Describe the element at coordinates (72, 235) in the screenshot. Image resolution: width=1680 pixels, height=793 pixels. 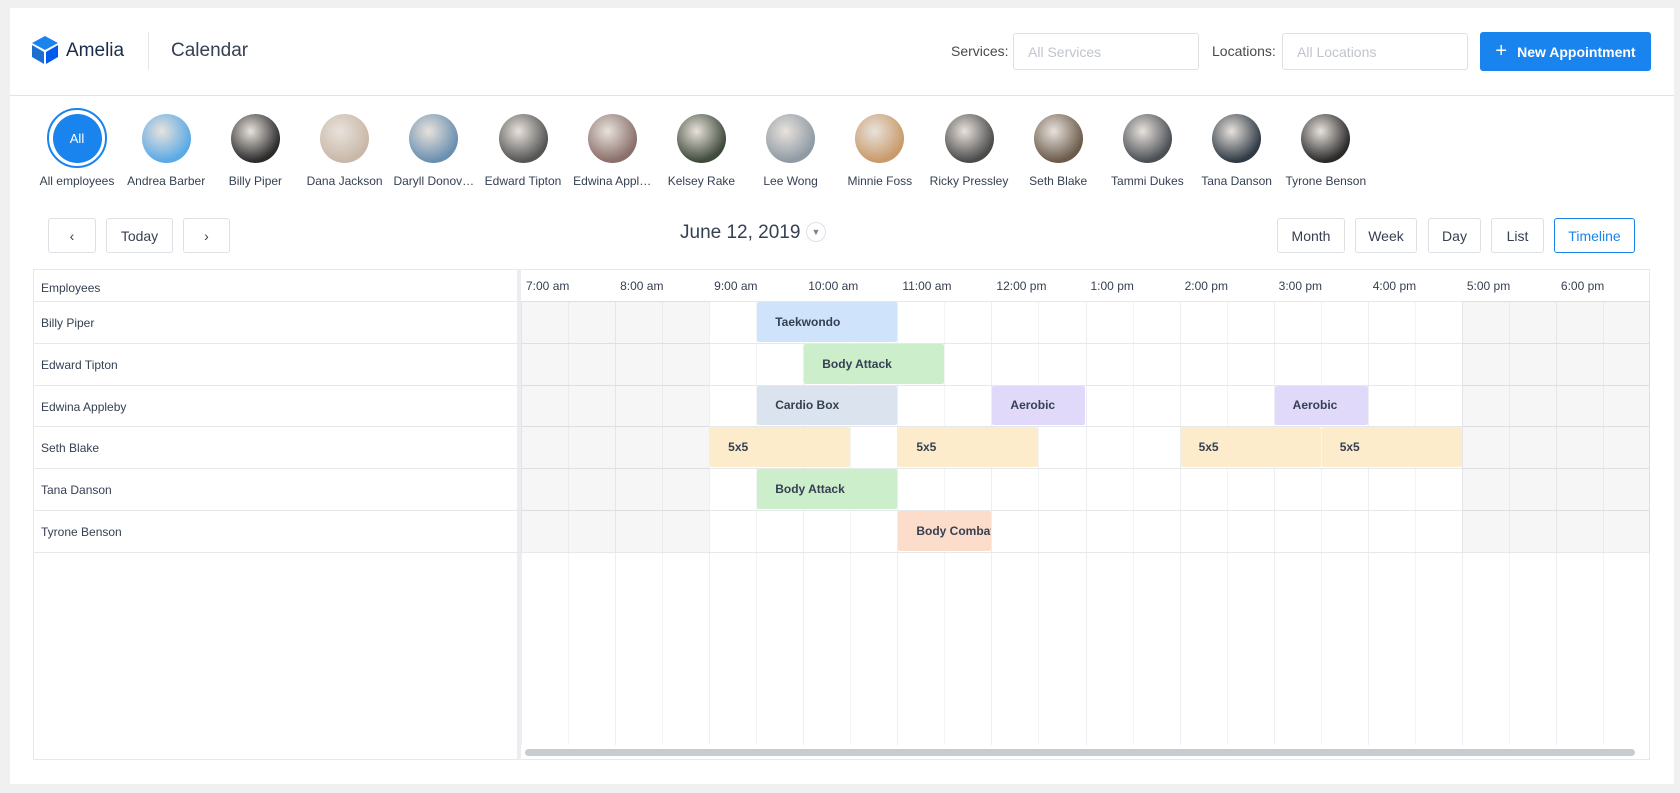
I see `prev-button: ‹` at that location.